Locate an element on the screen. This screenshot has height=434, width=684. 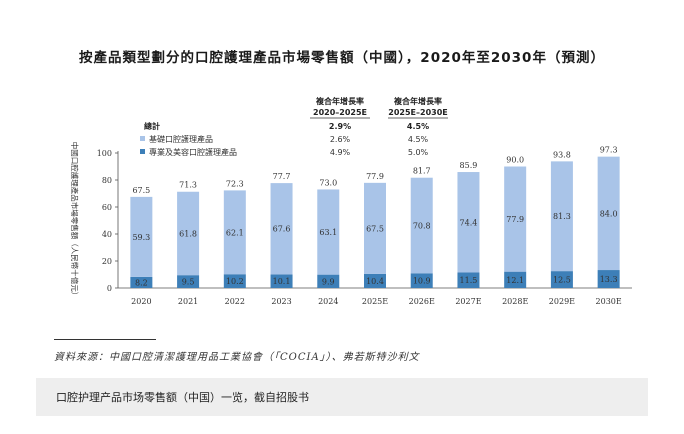
data-label-total: 73.0 is located at coordinates (328, 182).